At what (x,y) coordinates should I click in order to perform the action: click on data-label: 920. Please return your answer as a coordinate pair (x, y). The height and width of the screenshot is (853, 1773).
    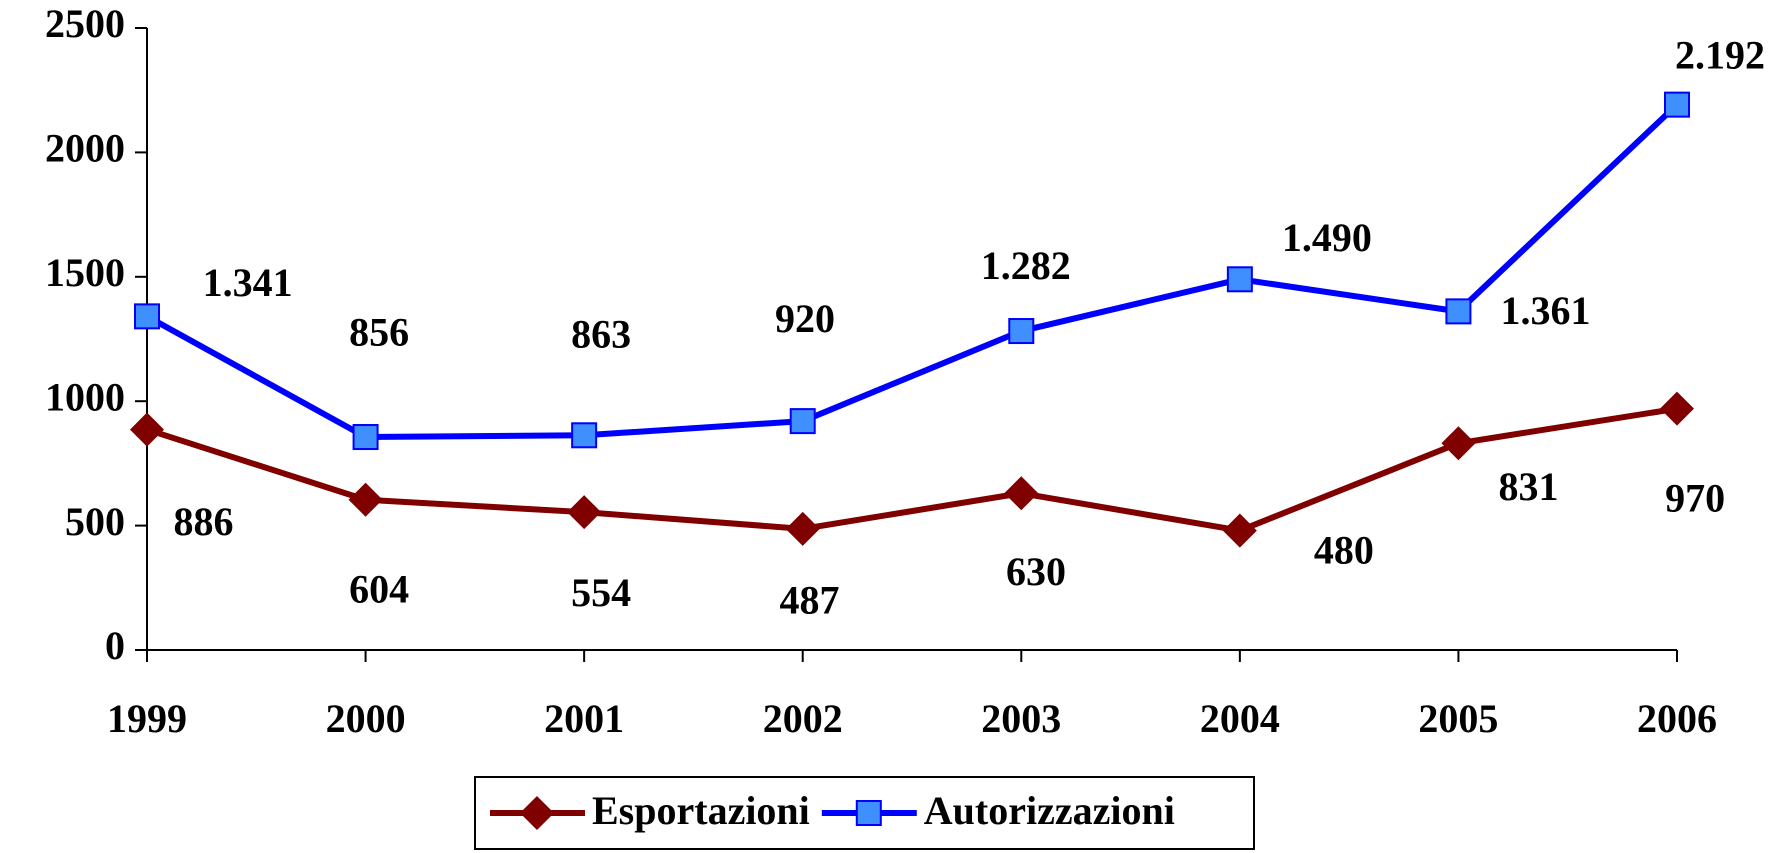
    Looking at the image, I should click on (805, 318).